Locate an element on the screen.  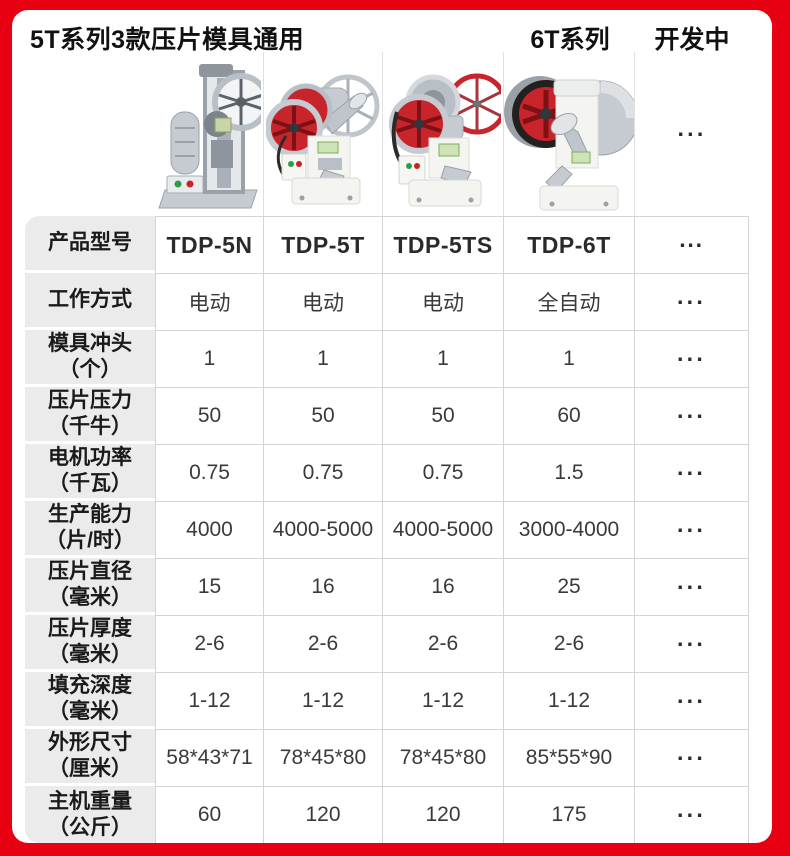
row-sublabel: （个） is located at coordinates (90, 369).